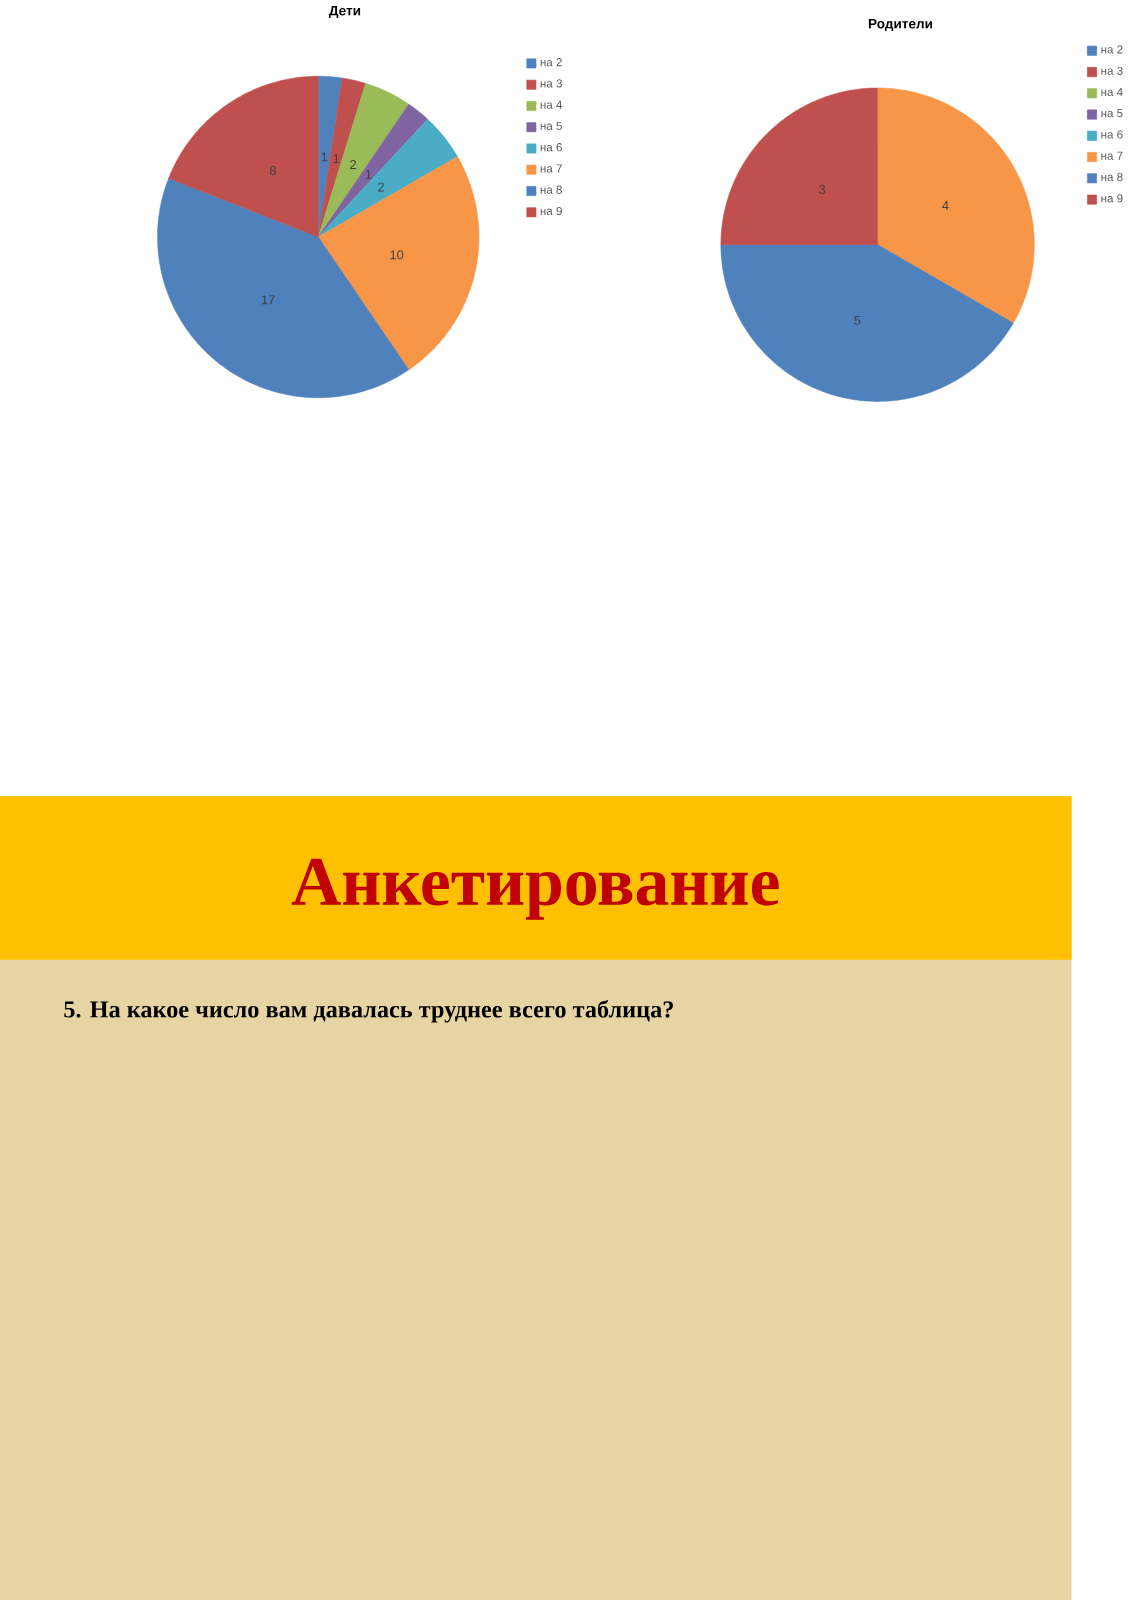  Describe the element at coordinates (368, 1011) in the screenshot. I see `text: 5. На какое число вам давалась труднее всего таблица?` at that location.